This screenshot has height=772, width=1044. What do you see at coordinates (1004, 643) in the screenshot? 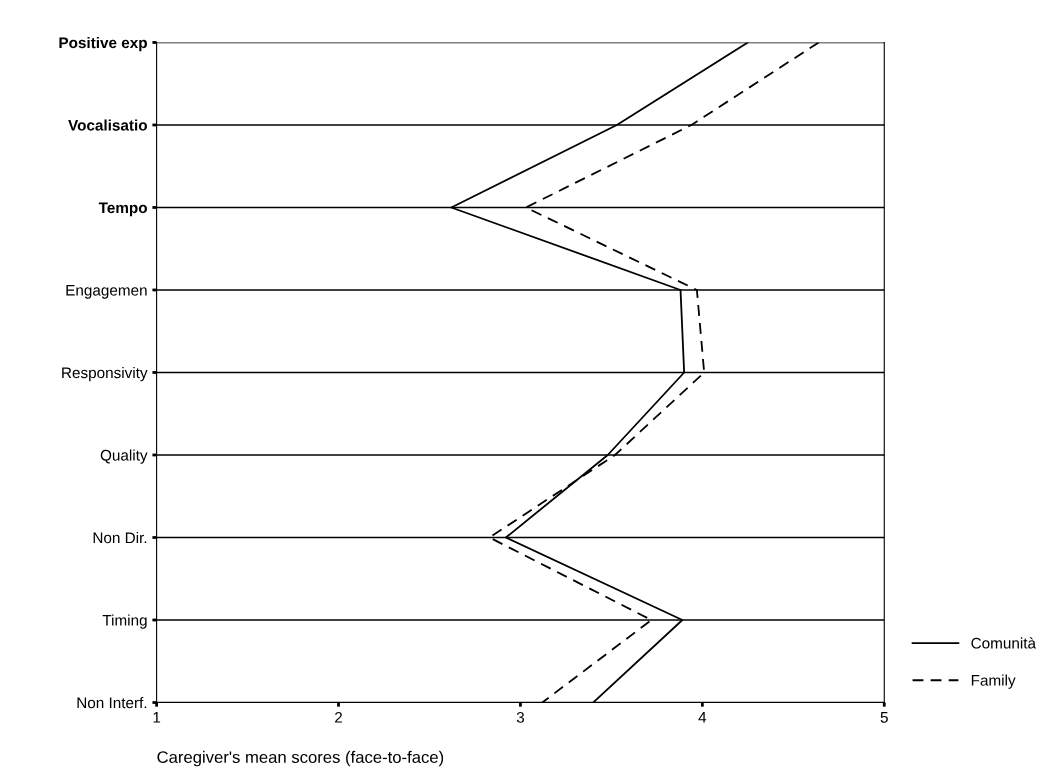
I see `legend-label: Comunità` at bounding box center [1004, 643].